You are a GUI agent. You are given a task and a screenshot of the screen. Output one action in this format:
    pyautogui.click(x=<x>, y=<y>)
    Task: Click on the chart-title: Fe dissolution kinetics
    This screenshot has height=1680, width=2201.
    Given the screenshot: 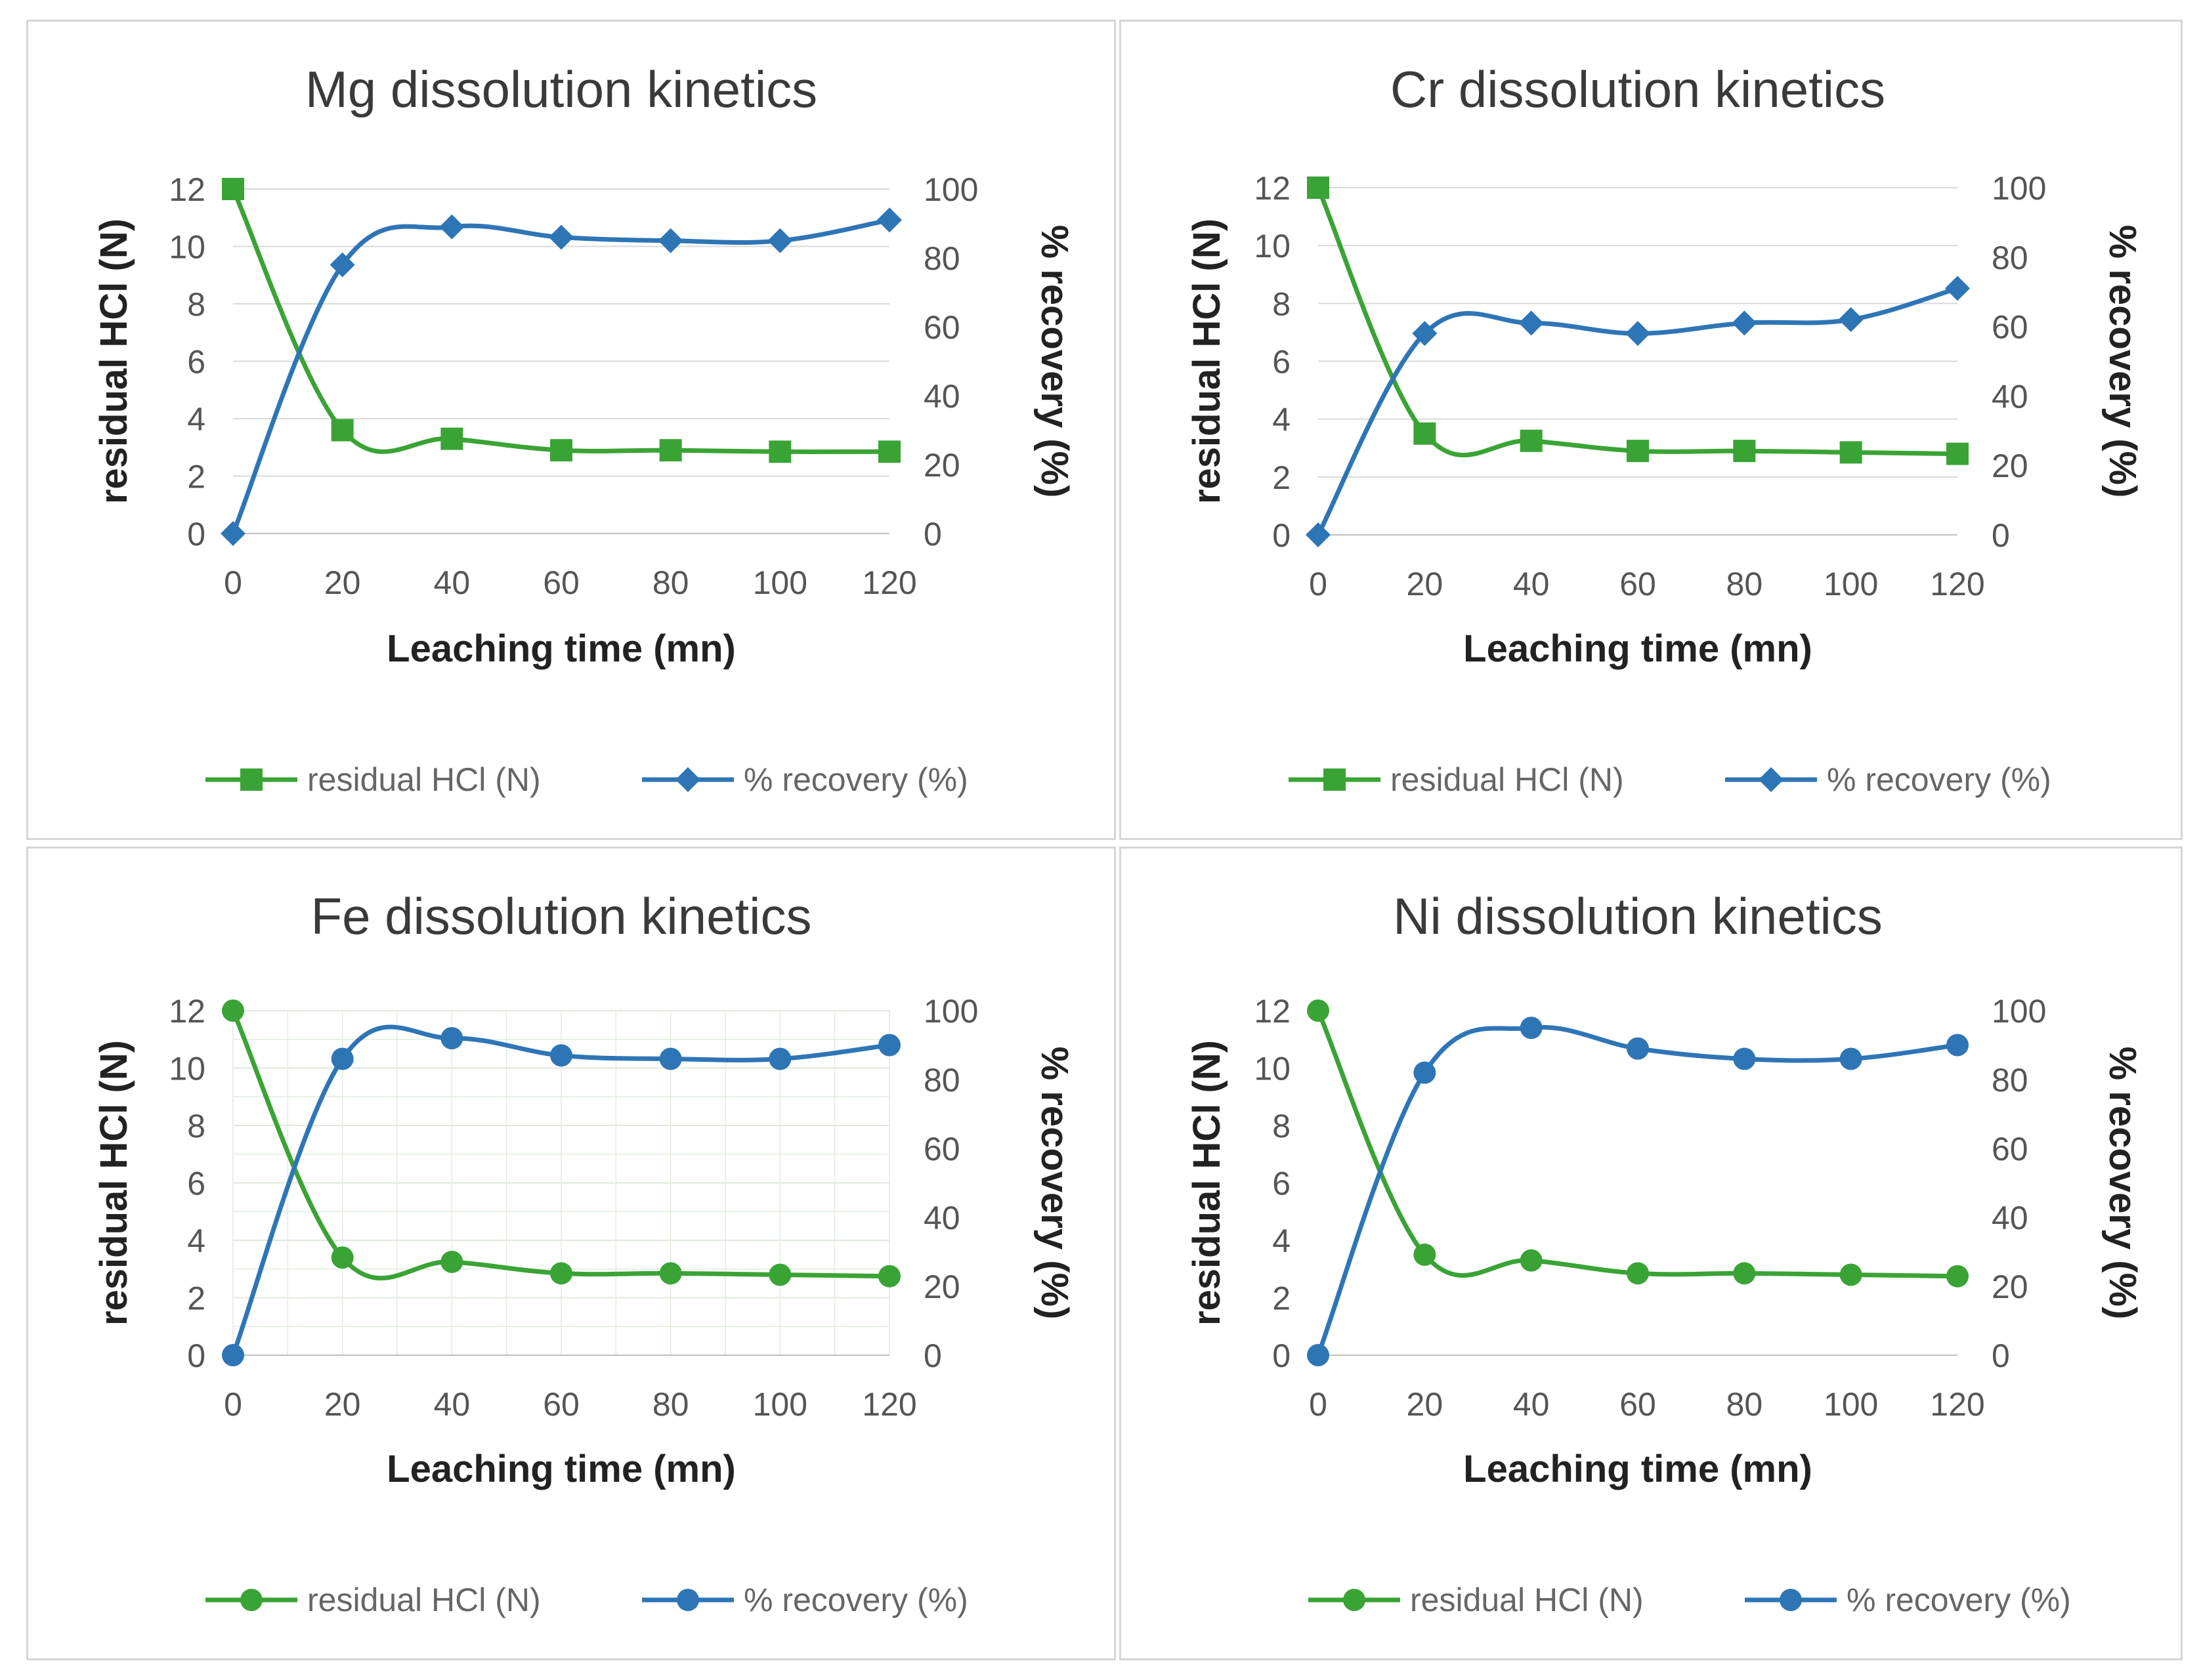 What is the action you would take?
    pyautogui.click(x=561, y=916)
    